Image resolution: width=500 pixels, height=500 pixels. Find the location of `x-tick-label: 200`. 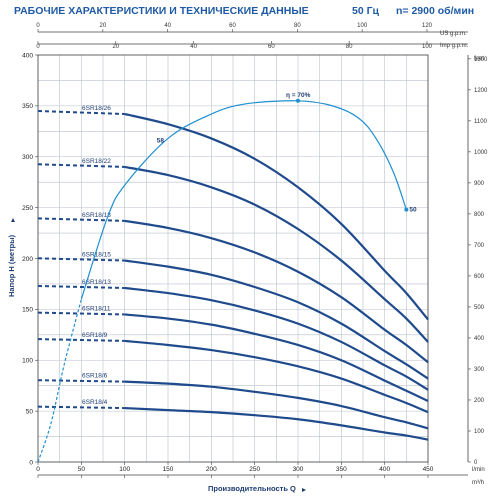

x-tick-label: 200 is located at coordinates (211, 469).